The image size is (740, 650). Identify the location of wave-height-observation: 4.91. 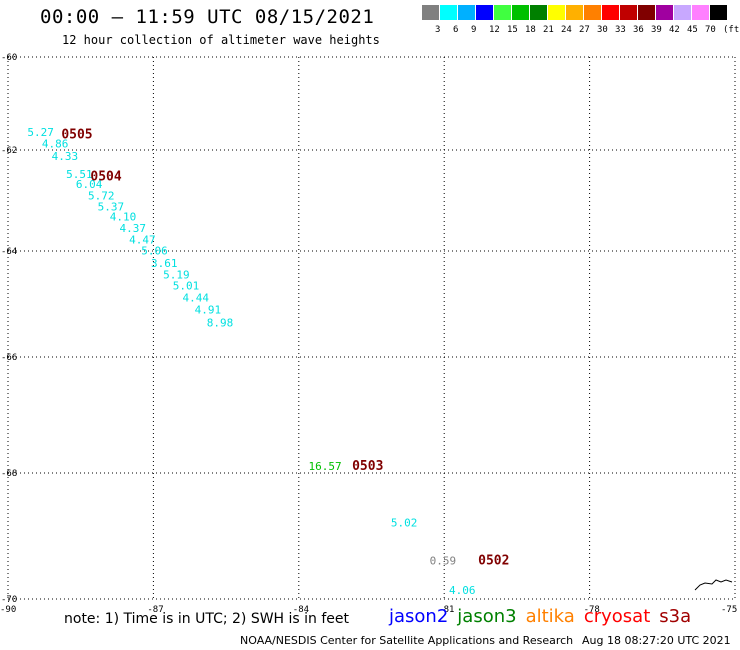
(208, 310).